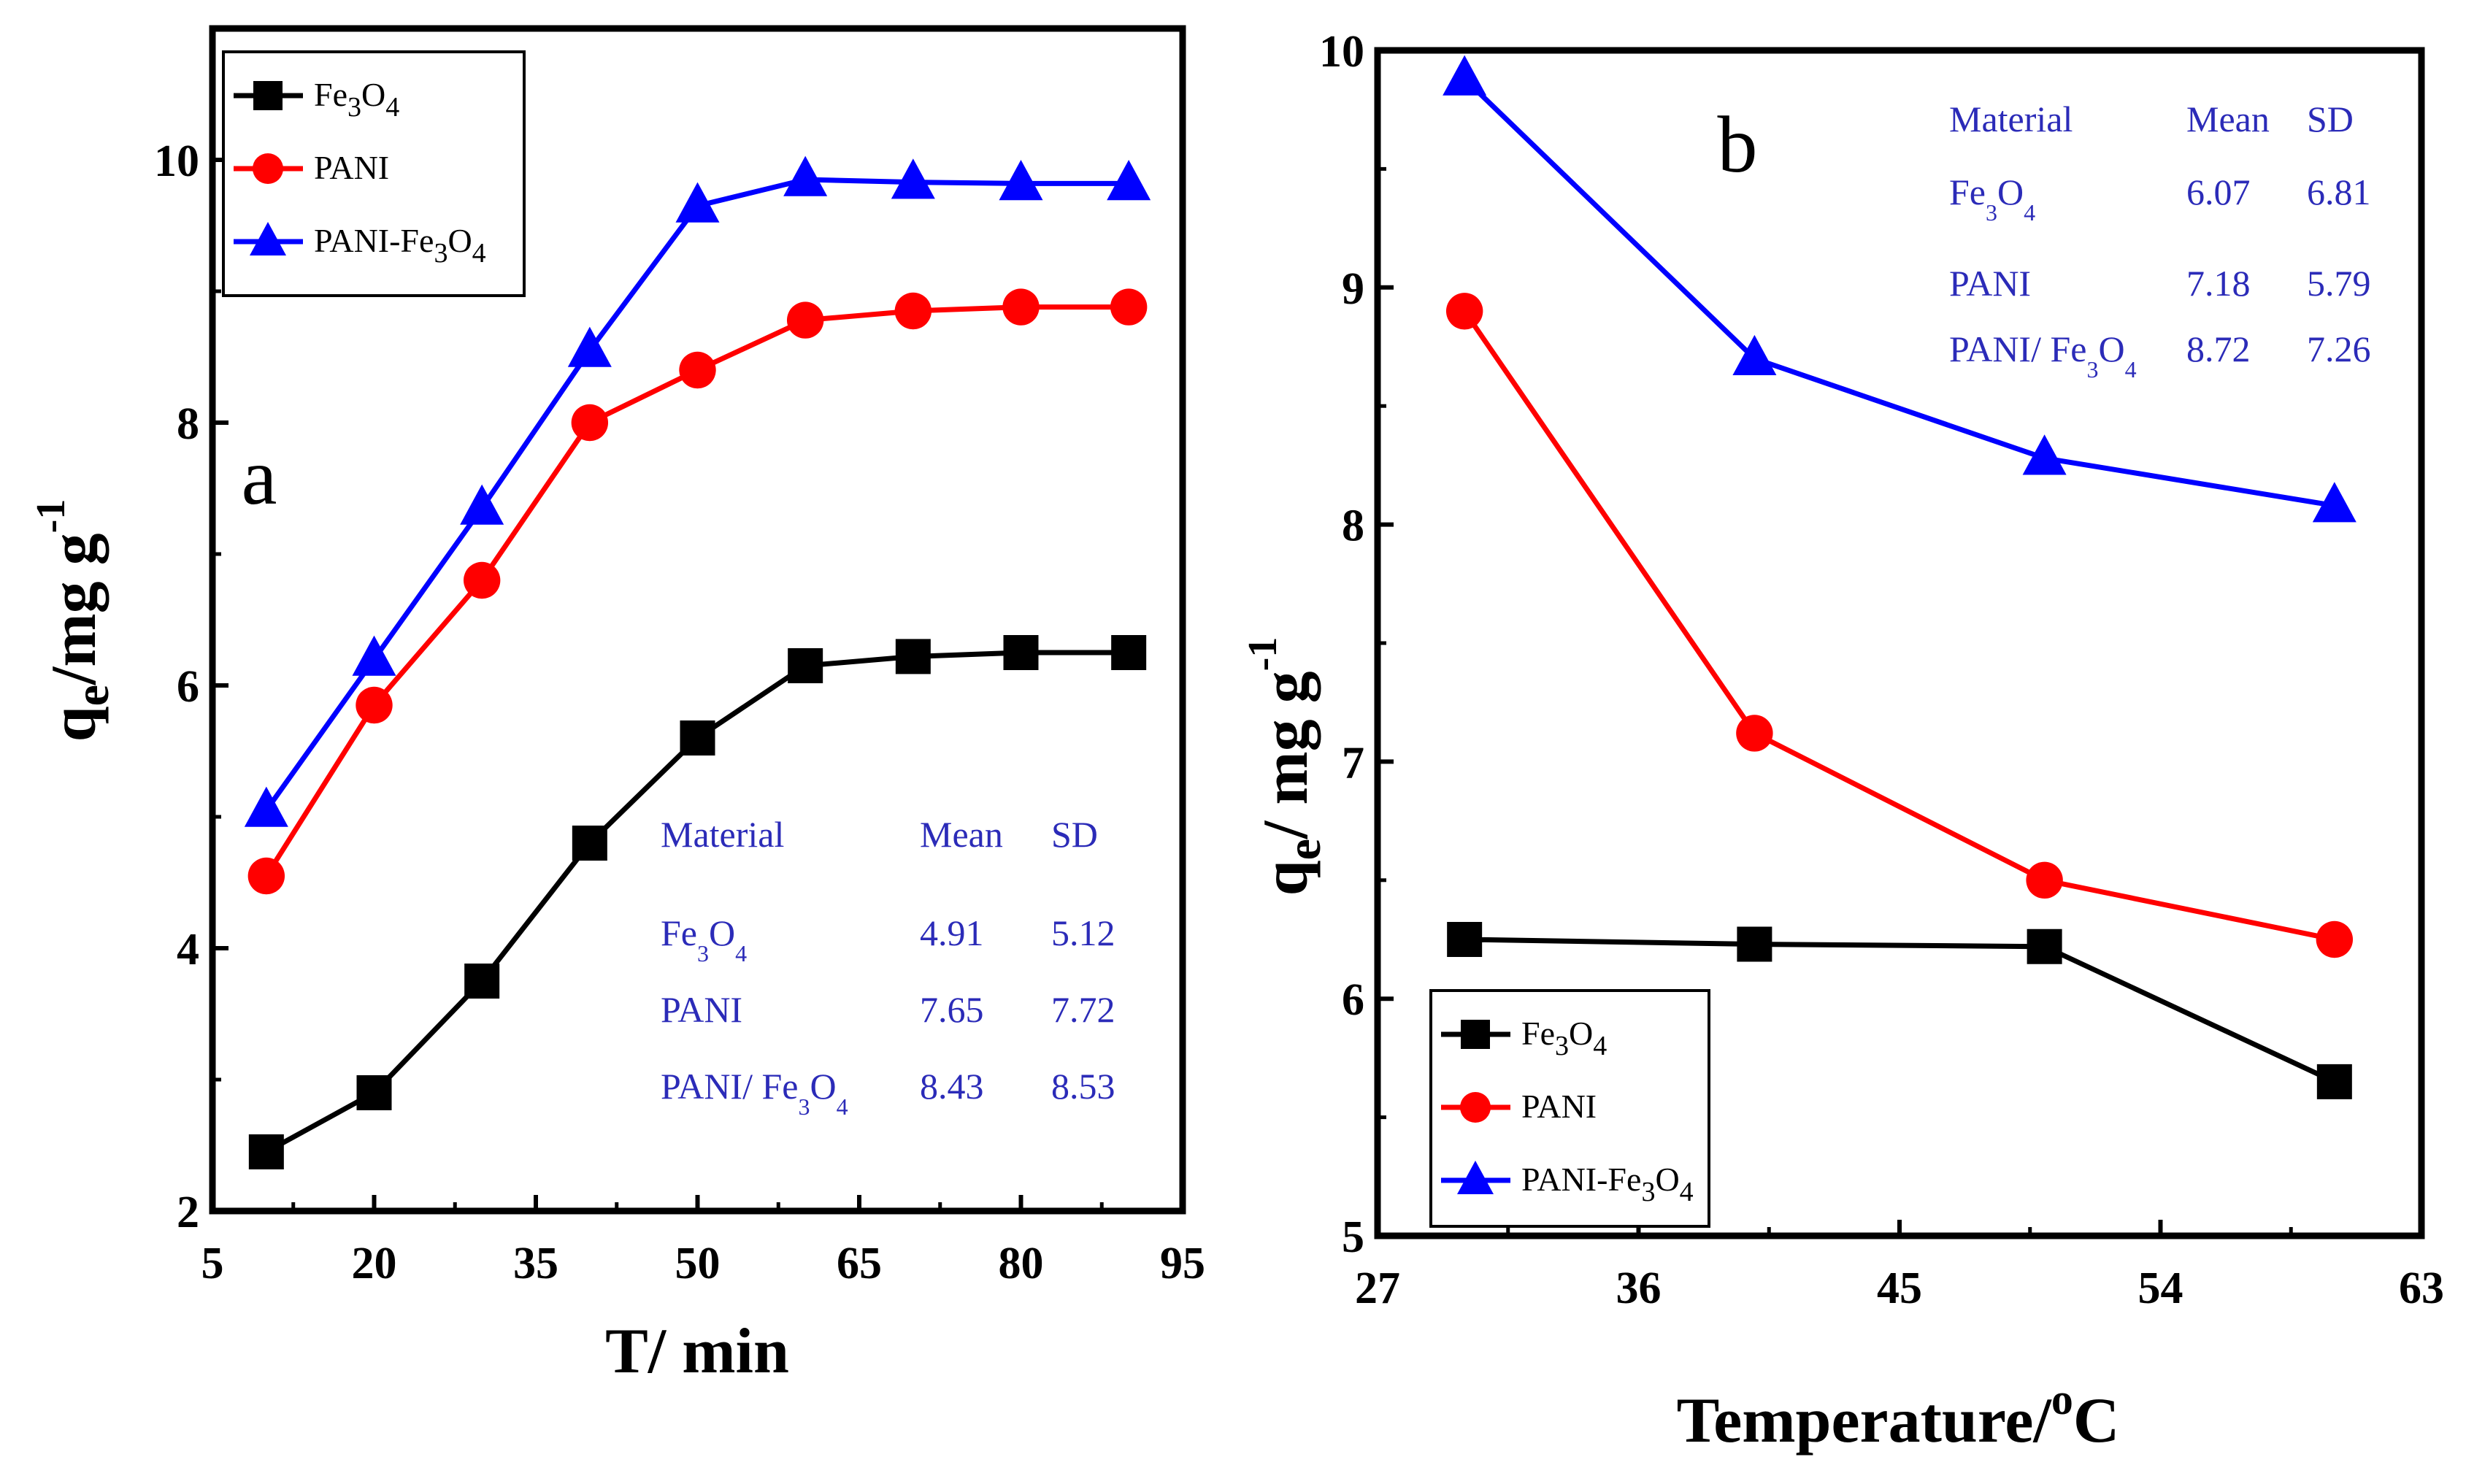  I want to click on stats-cell: 8.43, so click(952, 1086).